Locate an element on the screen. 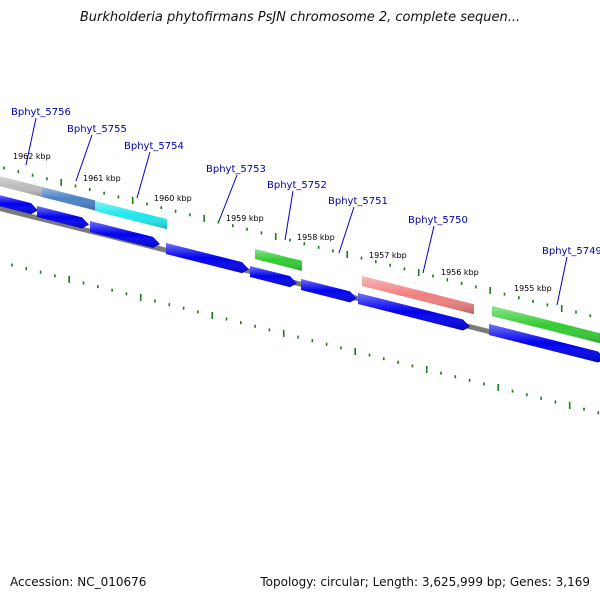 Image resolution: width=600 pixels, height=600 pixels. kbp-label-1960: 1960 kbp is located at coordinates (173, 198).